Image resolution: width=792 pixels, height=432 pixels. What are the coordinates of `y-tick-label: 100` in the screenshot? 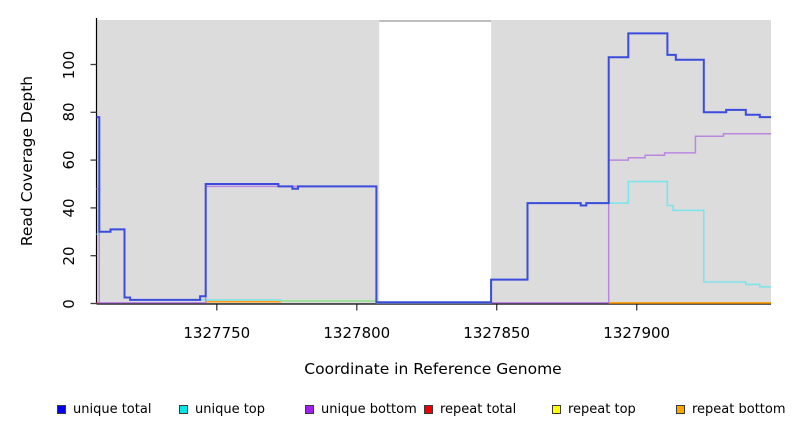 It's located at (69, 64).